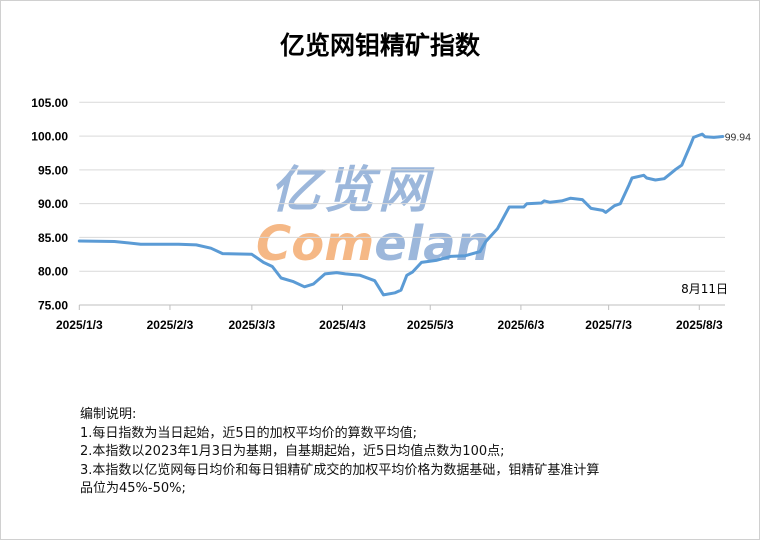  I want to click on date-annotation: 8月11日, so click(704, 289).